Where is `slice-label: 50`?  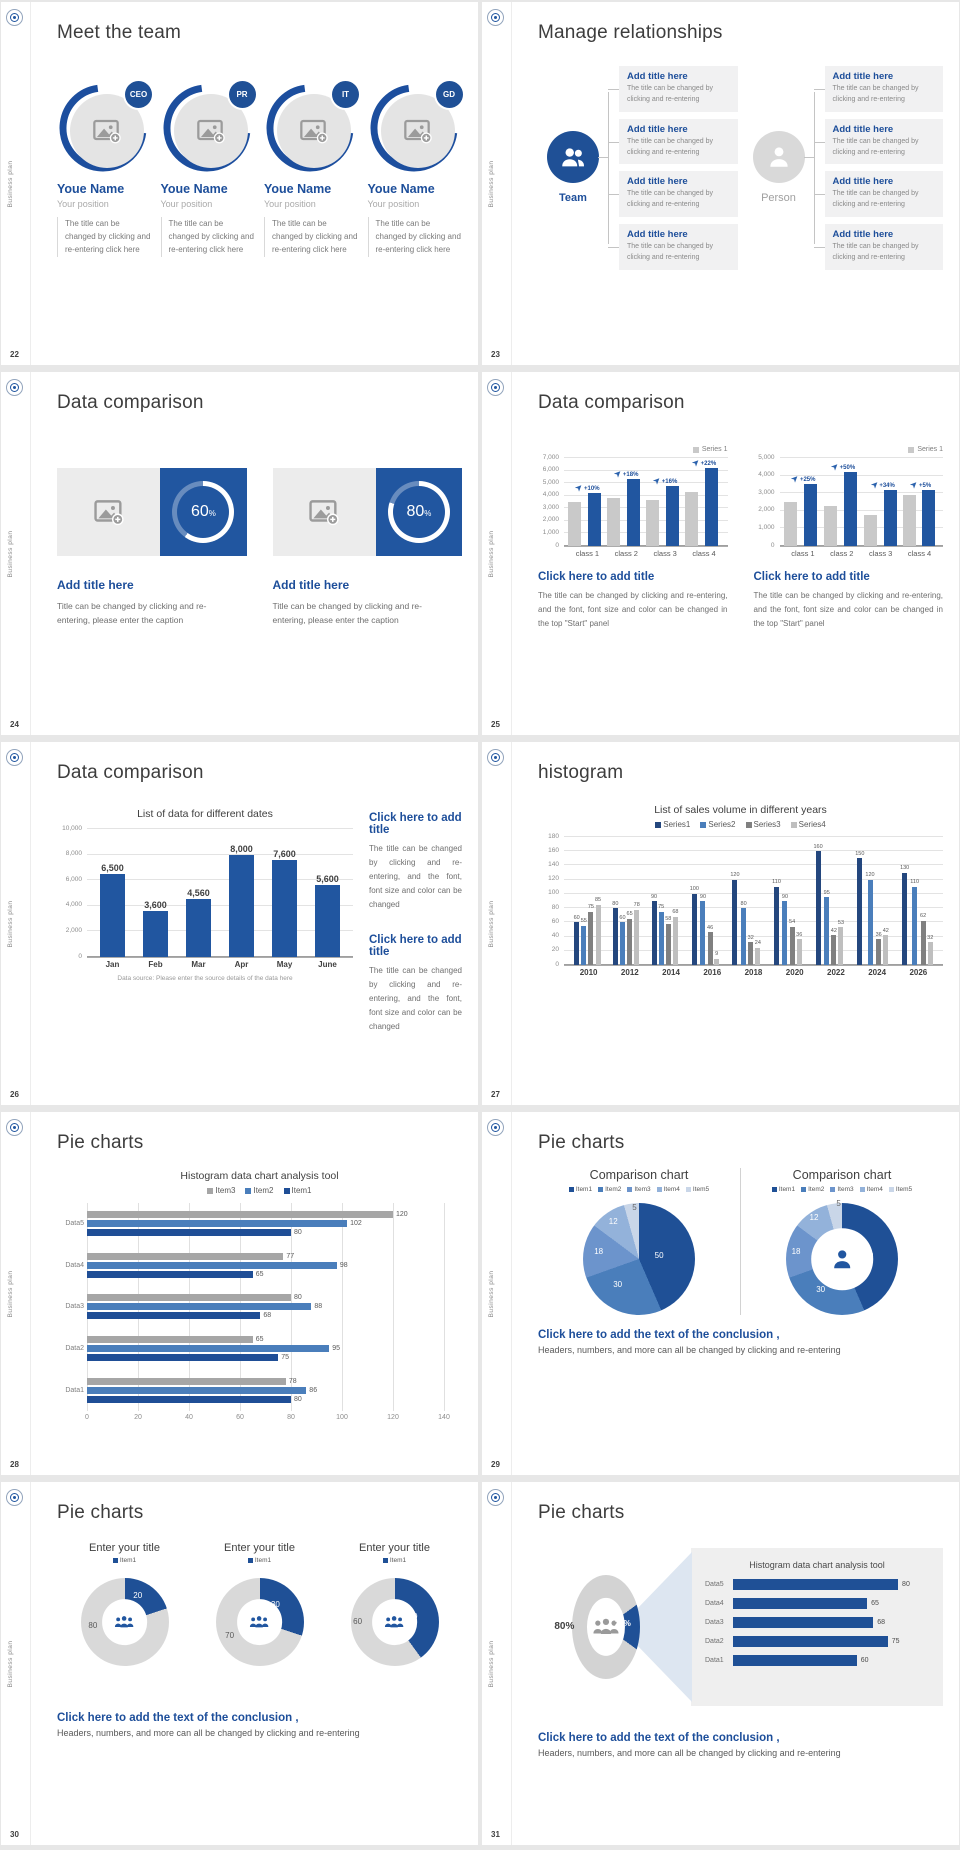 slice-label: 50 is located at coordinates (869, 1256).